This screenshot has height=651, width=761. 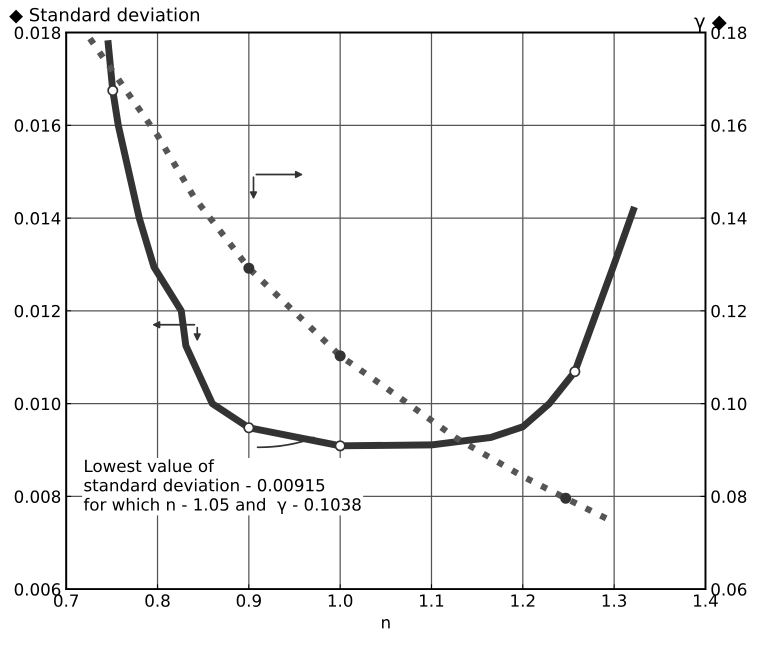 I want to click on y-tick-label: 0.006, so click(x=37, y=589).